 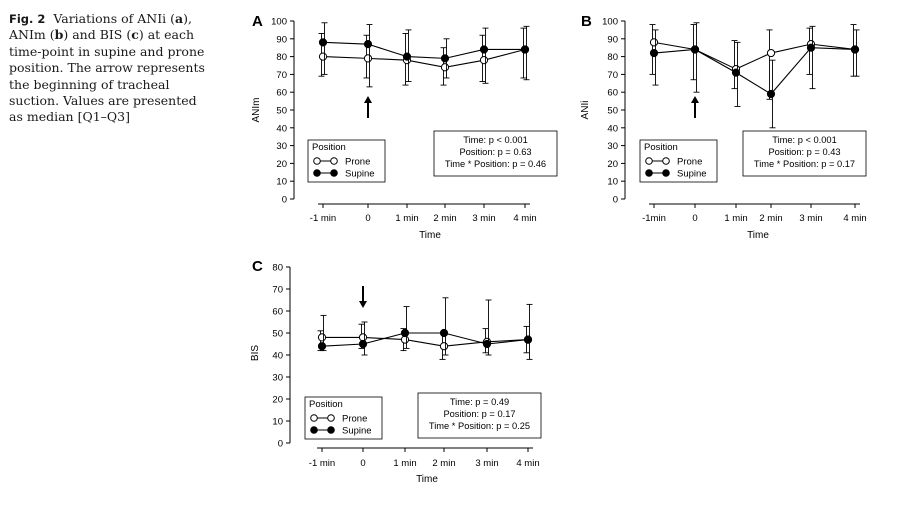 What do you see at coordinates (586, 21) in the screenshot?
I see `panel-label: B` at bounding box center [586, 21].